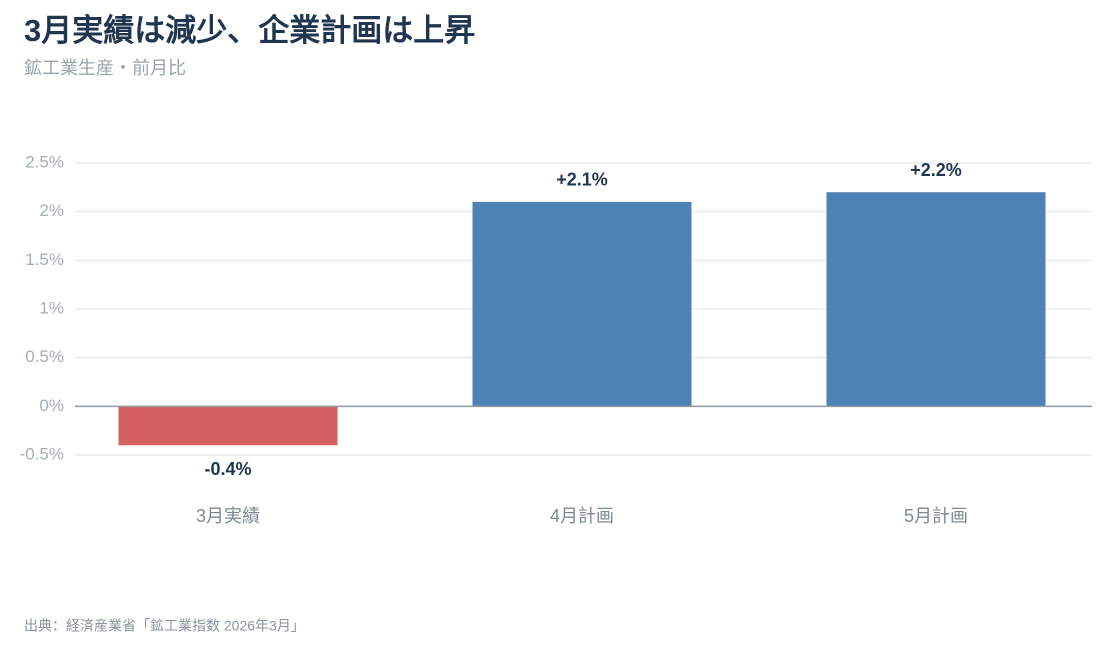  I want to click on y-tick-label: -0.5%, so click(42, 453).